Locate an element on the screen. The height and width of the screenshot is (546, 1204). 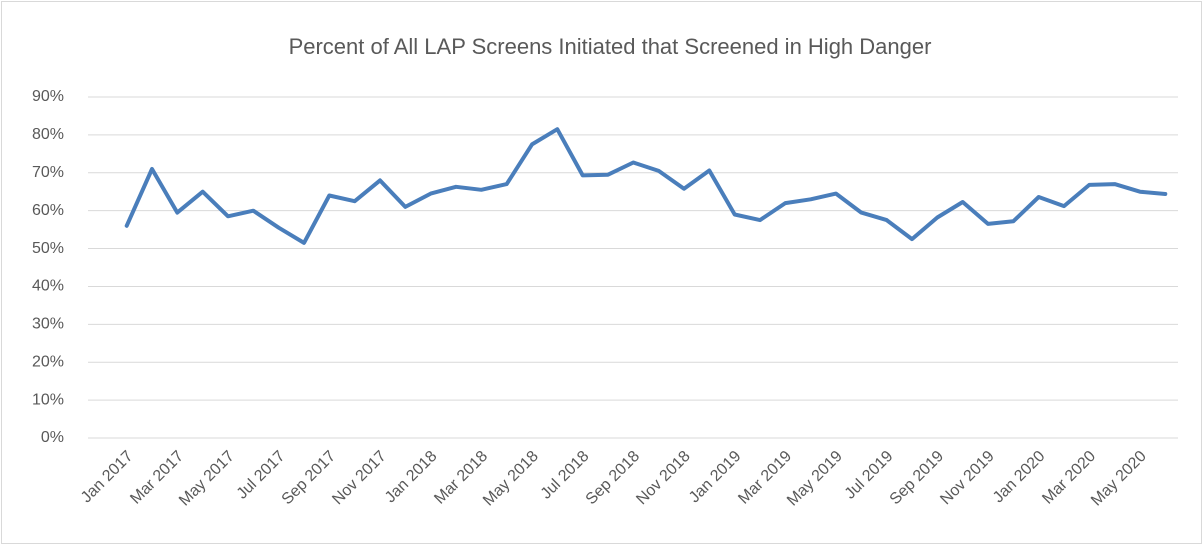
y-tick-label: 0% is located at coordinates (52, 437).